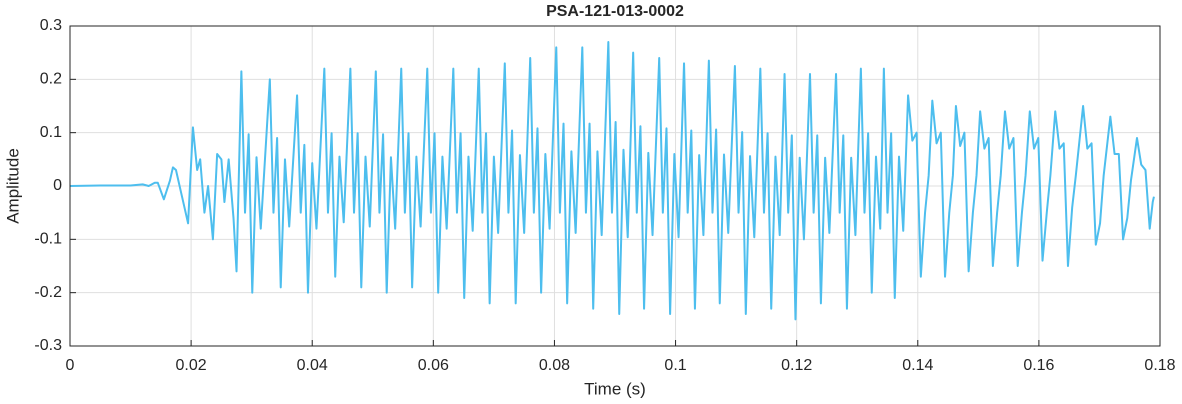 The width and height of the screenshot is (1182, 404). What do you see at coordinates (312, 365) in the screenshot?
I see `x-tick-label: 0.04` at bounding box center [312, 365].